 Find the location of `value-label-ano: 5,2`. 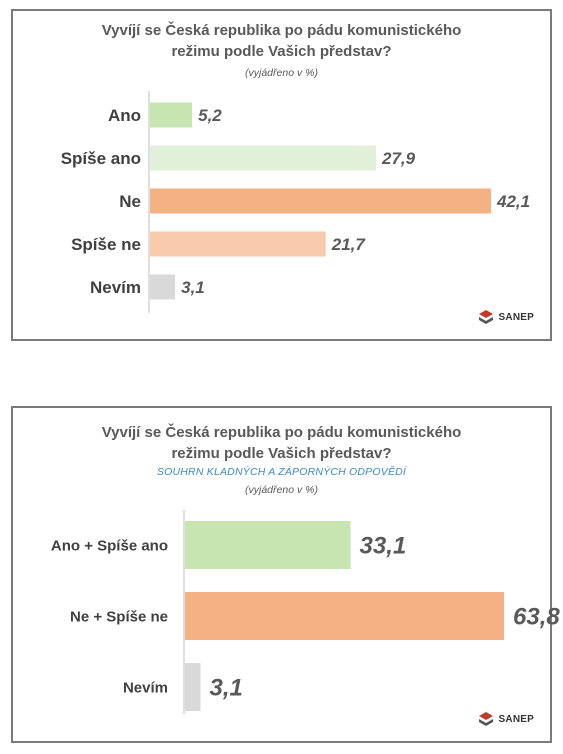

value-label-ano: 5,2 is located at coordinates (210, 115).